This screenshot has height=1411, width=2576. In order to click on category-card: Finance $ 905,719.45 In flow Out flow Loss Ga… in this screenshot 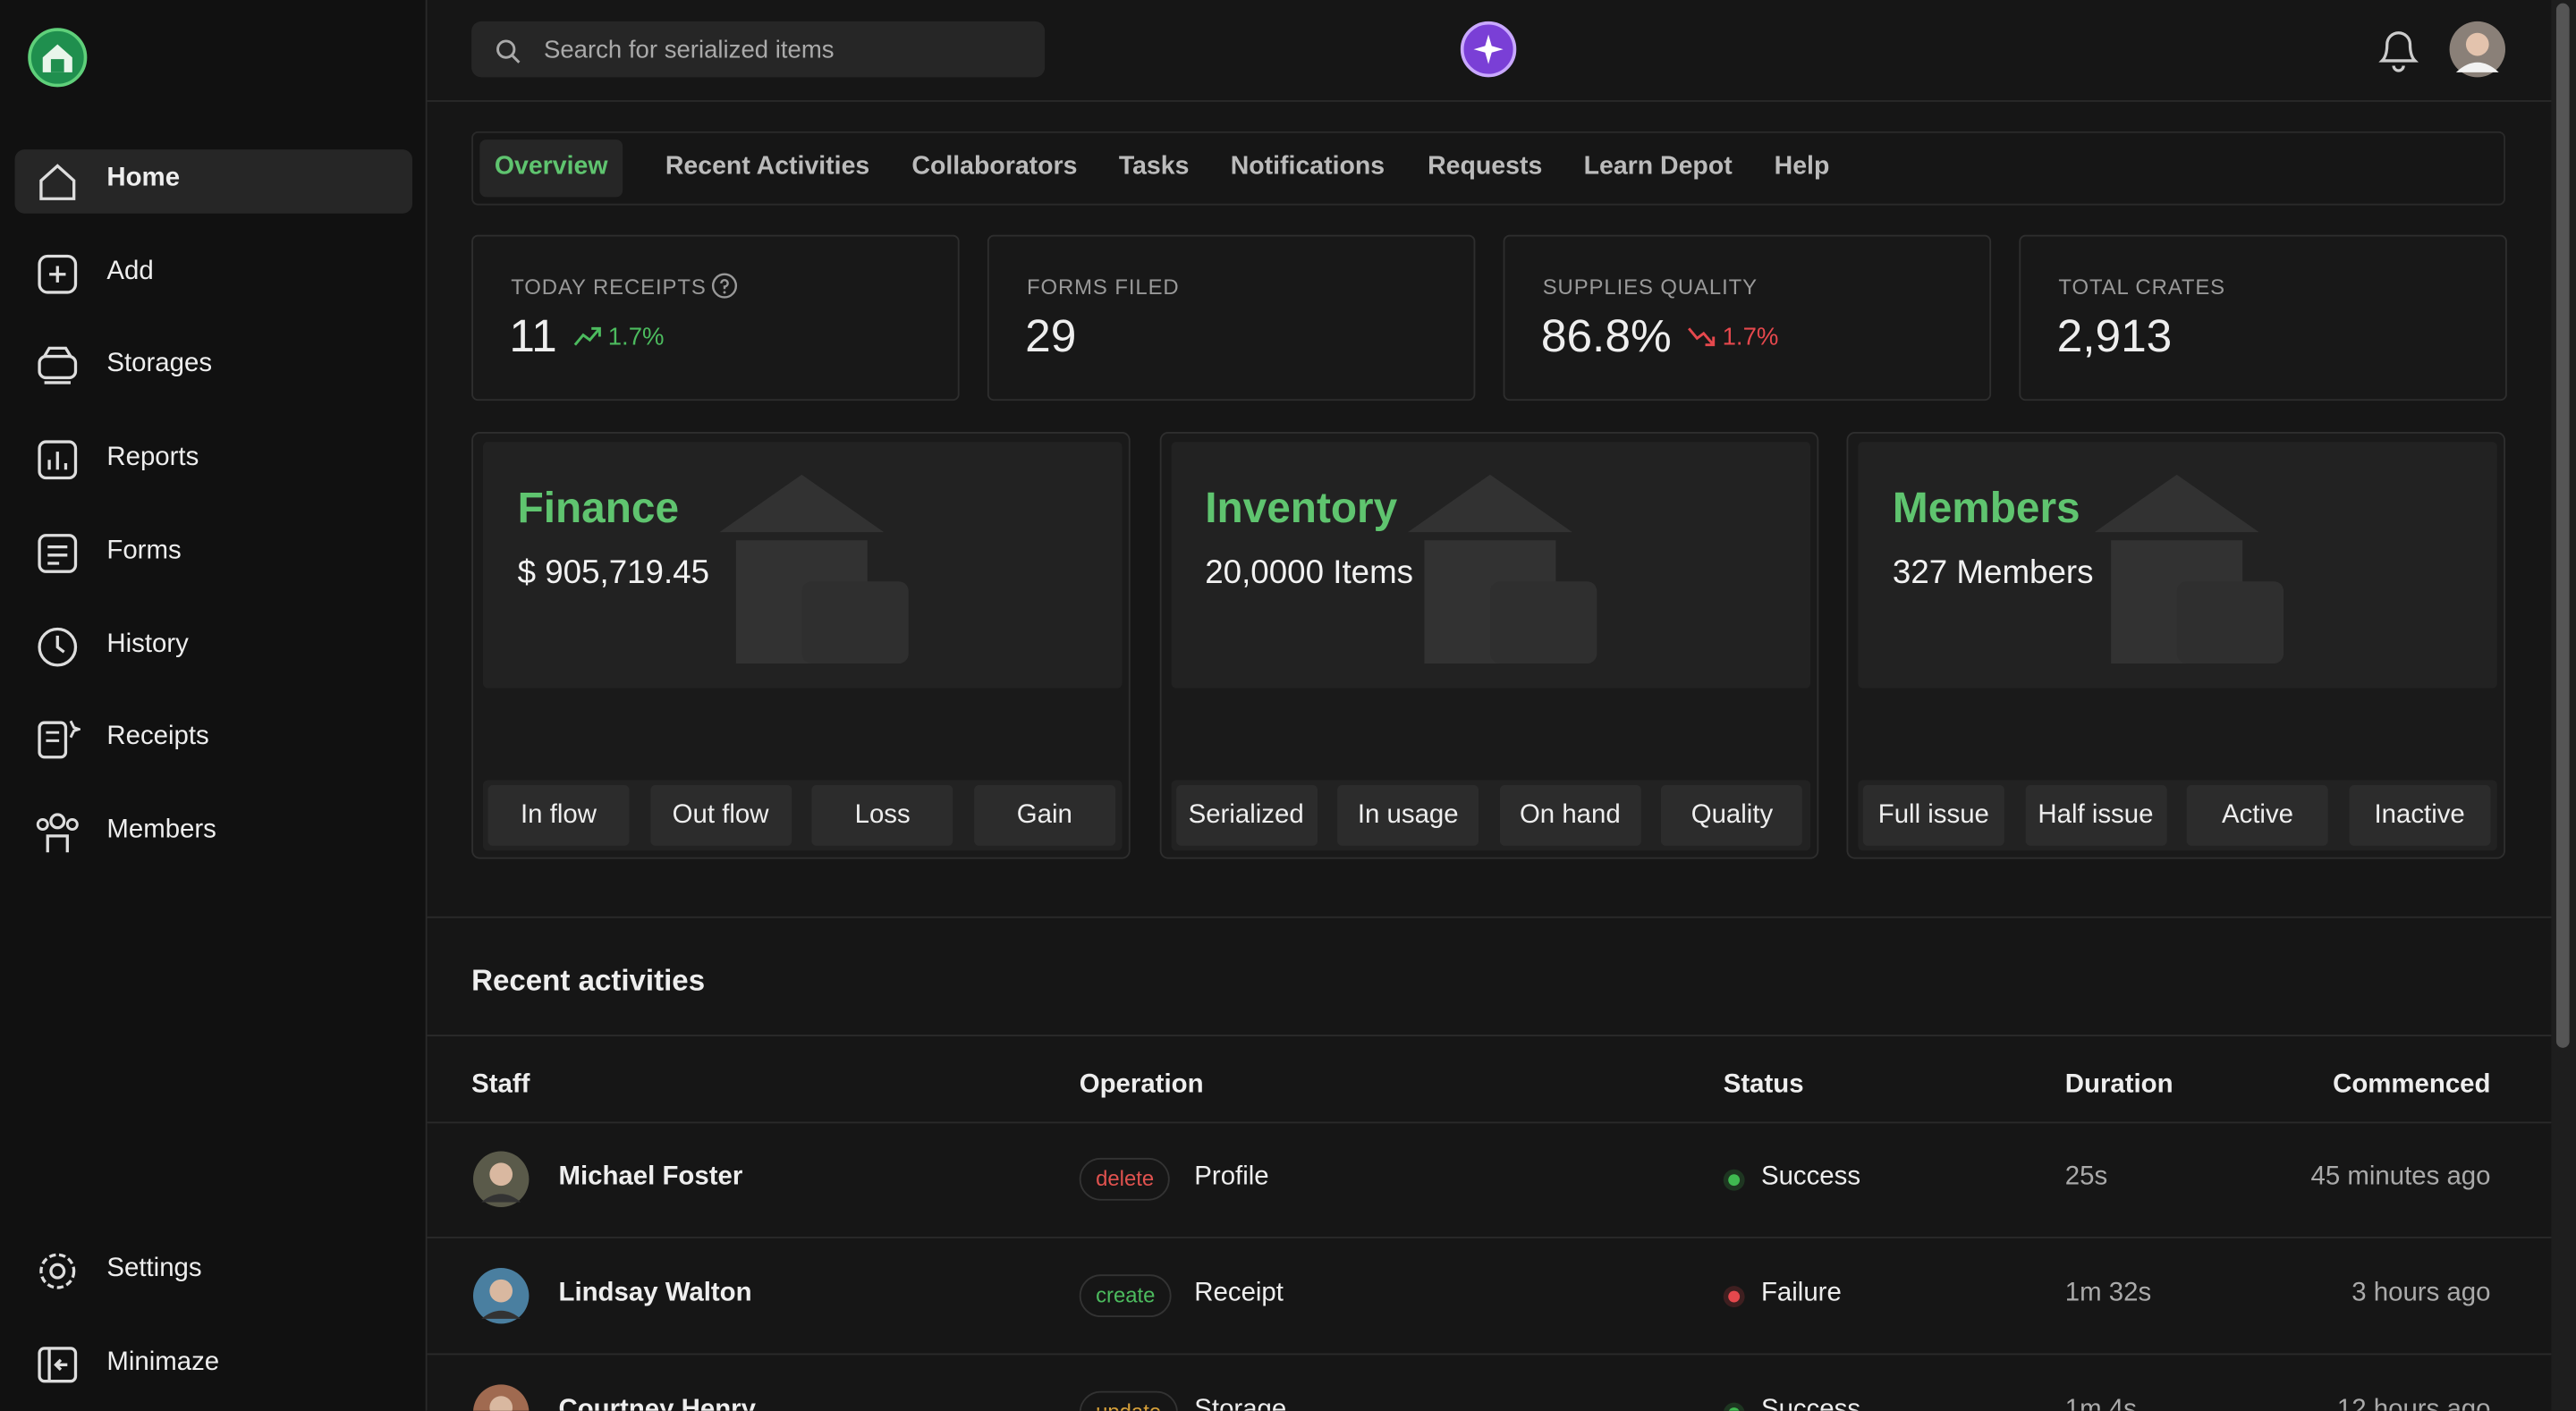, I will do `click(801, 645)`.